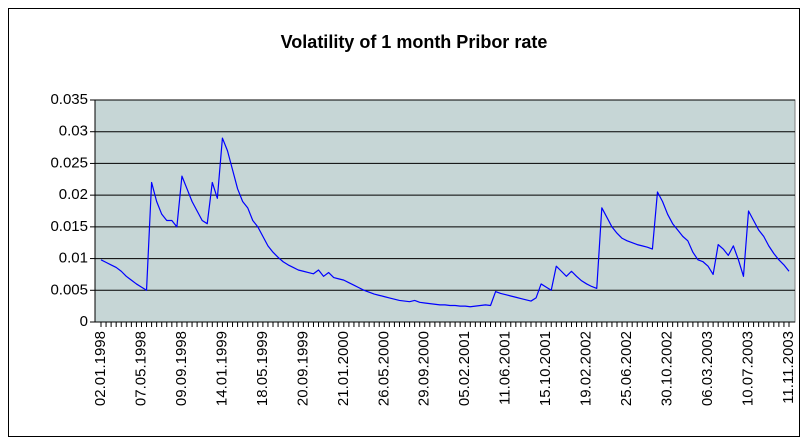 The width and height of the screenshot is (804, 446). I want to click on x-tick-label: 25.06.2002, so click(626, 368).